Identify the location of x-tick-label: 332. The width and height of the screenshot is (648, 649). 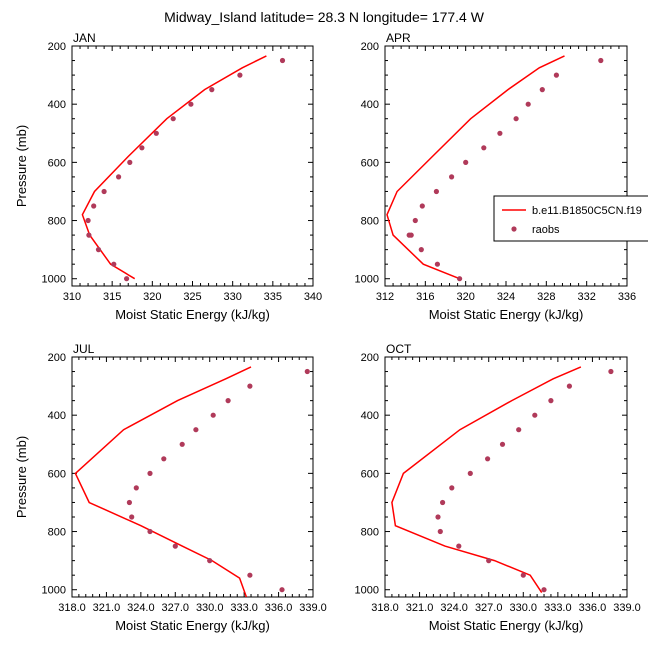
(586, 297).